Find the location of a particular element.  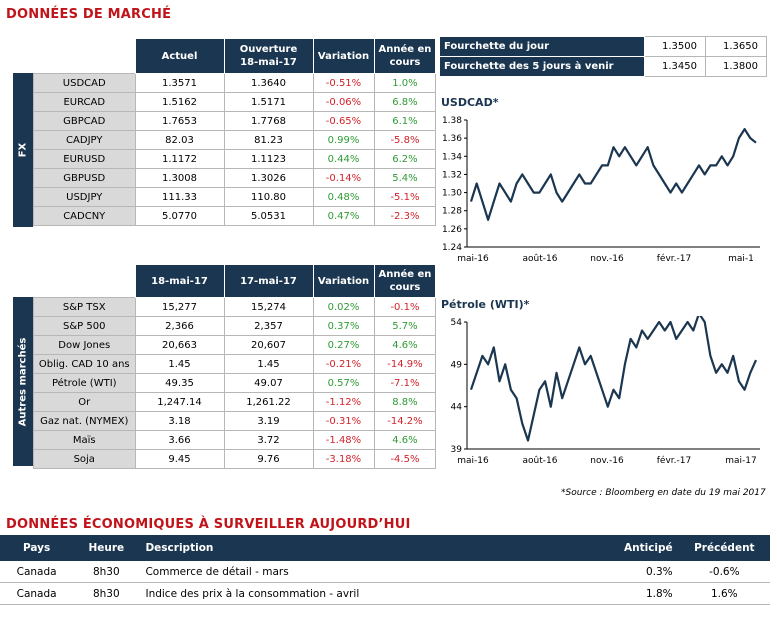

fx-row-value1: 111.33 is located at coordinates (179, 197).